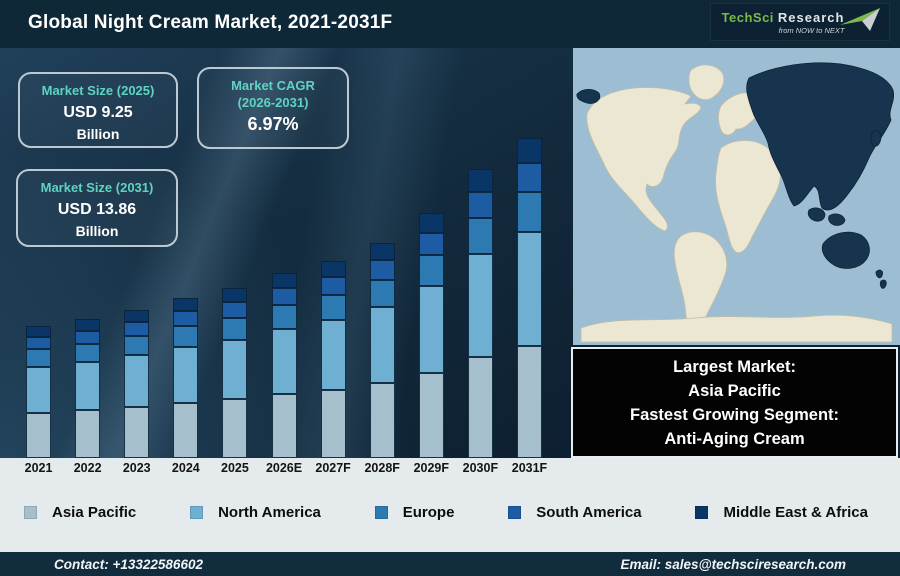  What do you see at coordinates (529, 298) in the screenshot?
I see `bar-2031f` at bounding box center [529, 298].